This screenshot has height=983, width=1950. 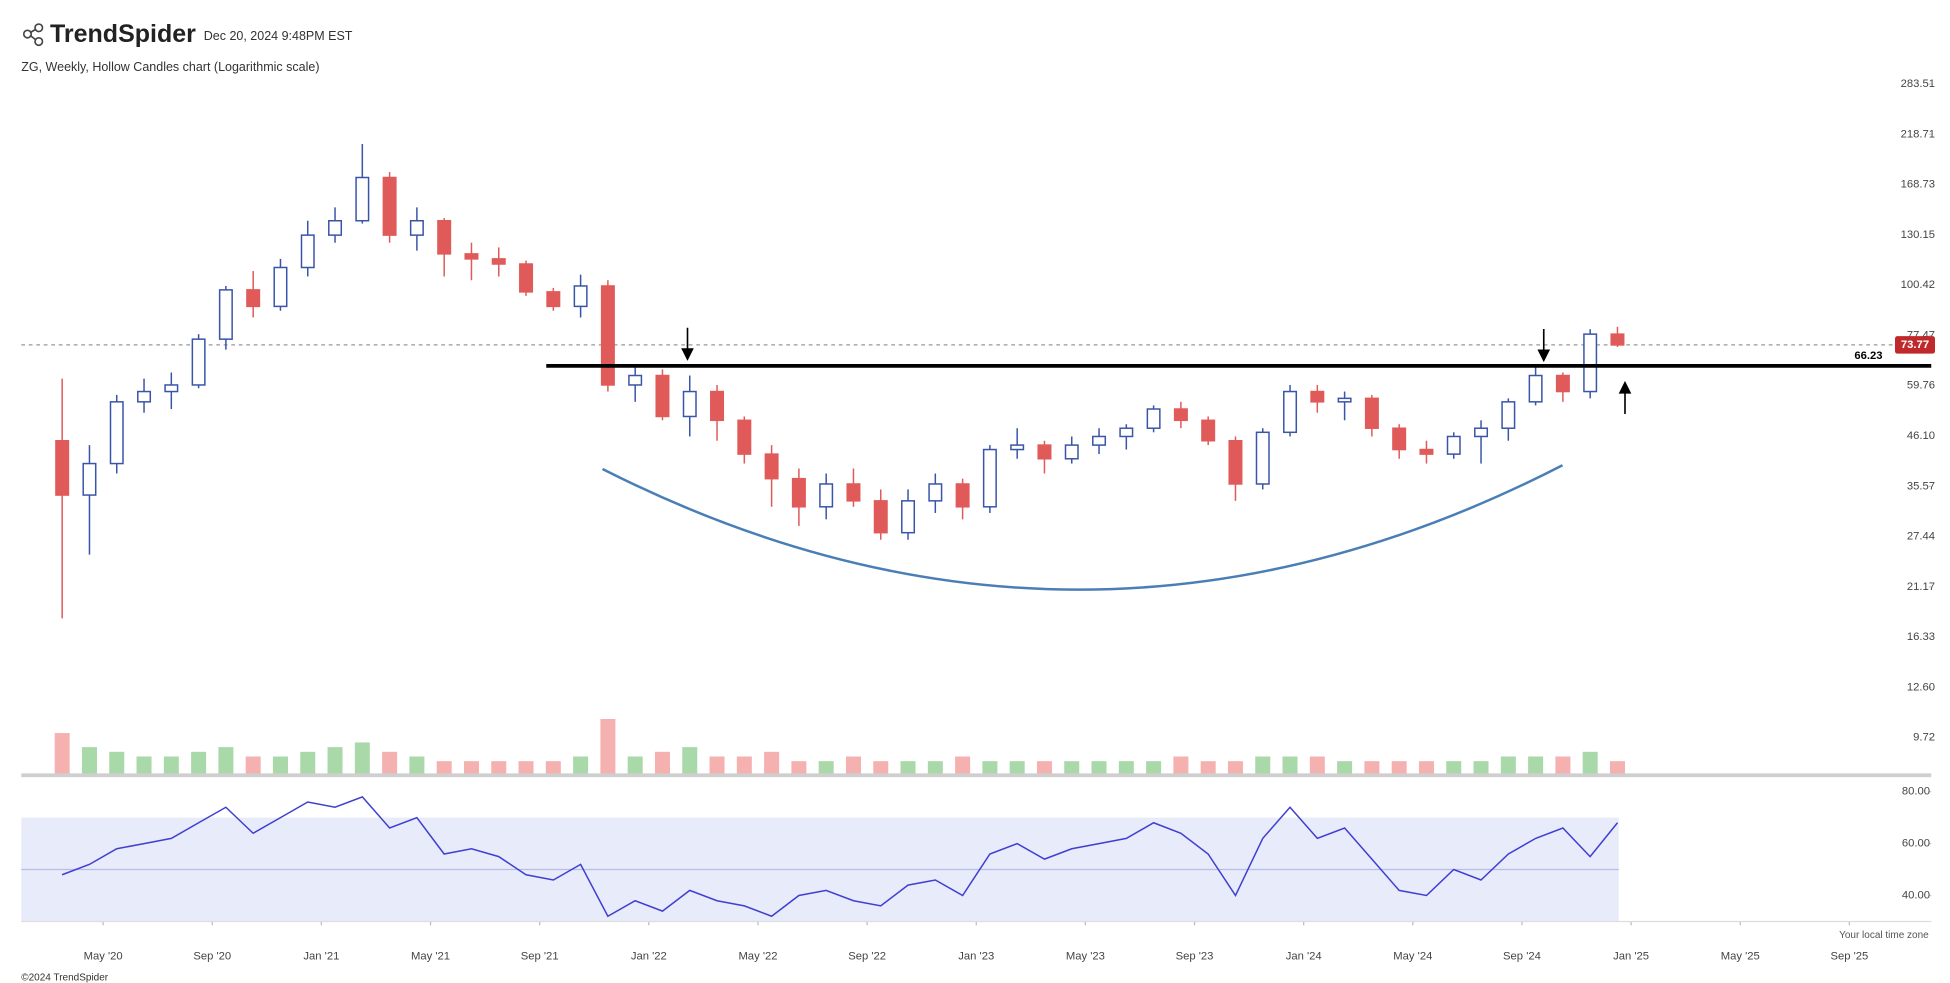 I want to click on timestamp: Dec 20, 2024 9:48PM EST, so click(x=278, y=36).